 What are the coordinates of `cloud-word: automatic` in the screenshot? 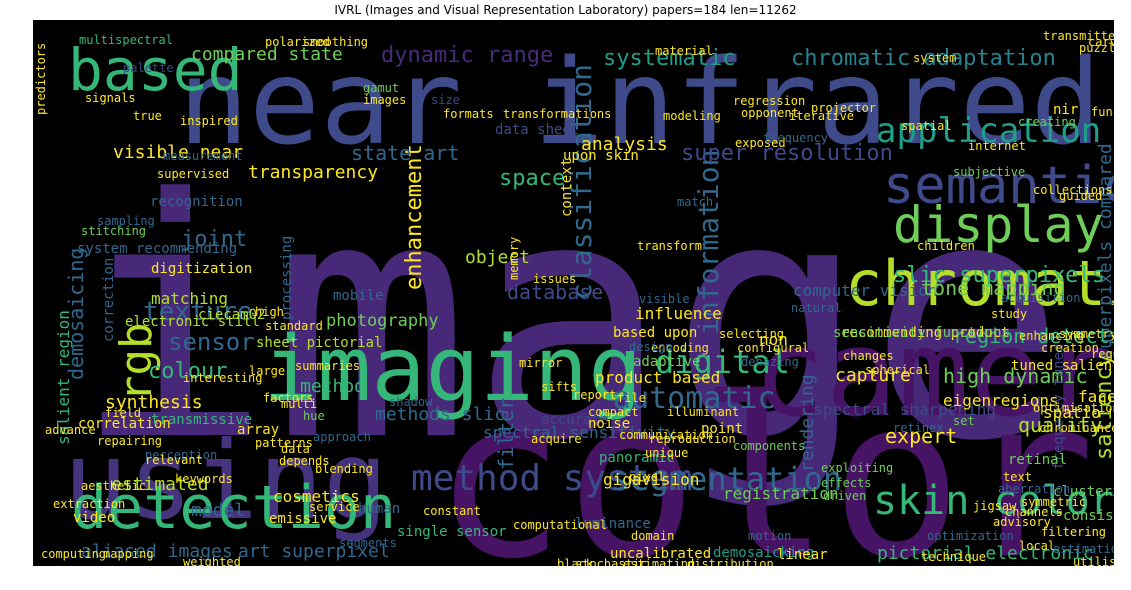 It's located at (694, 398).